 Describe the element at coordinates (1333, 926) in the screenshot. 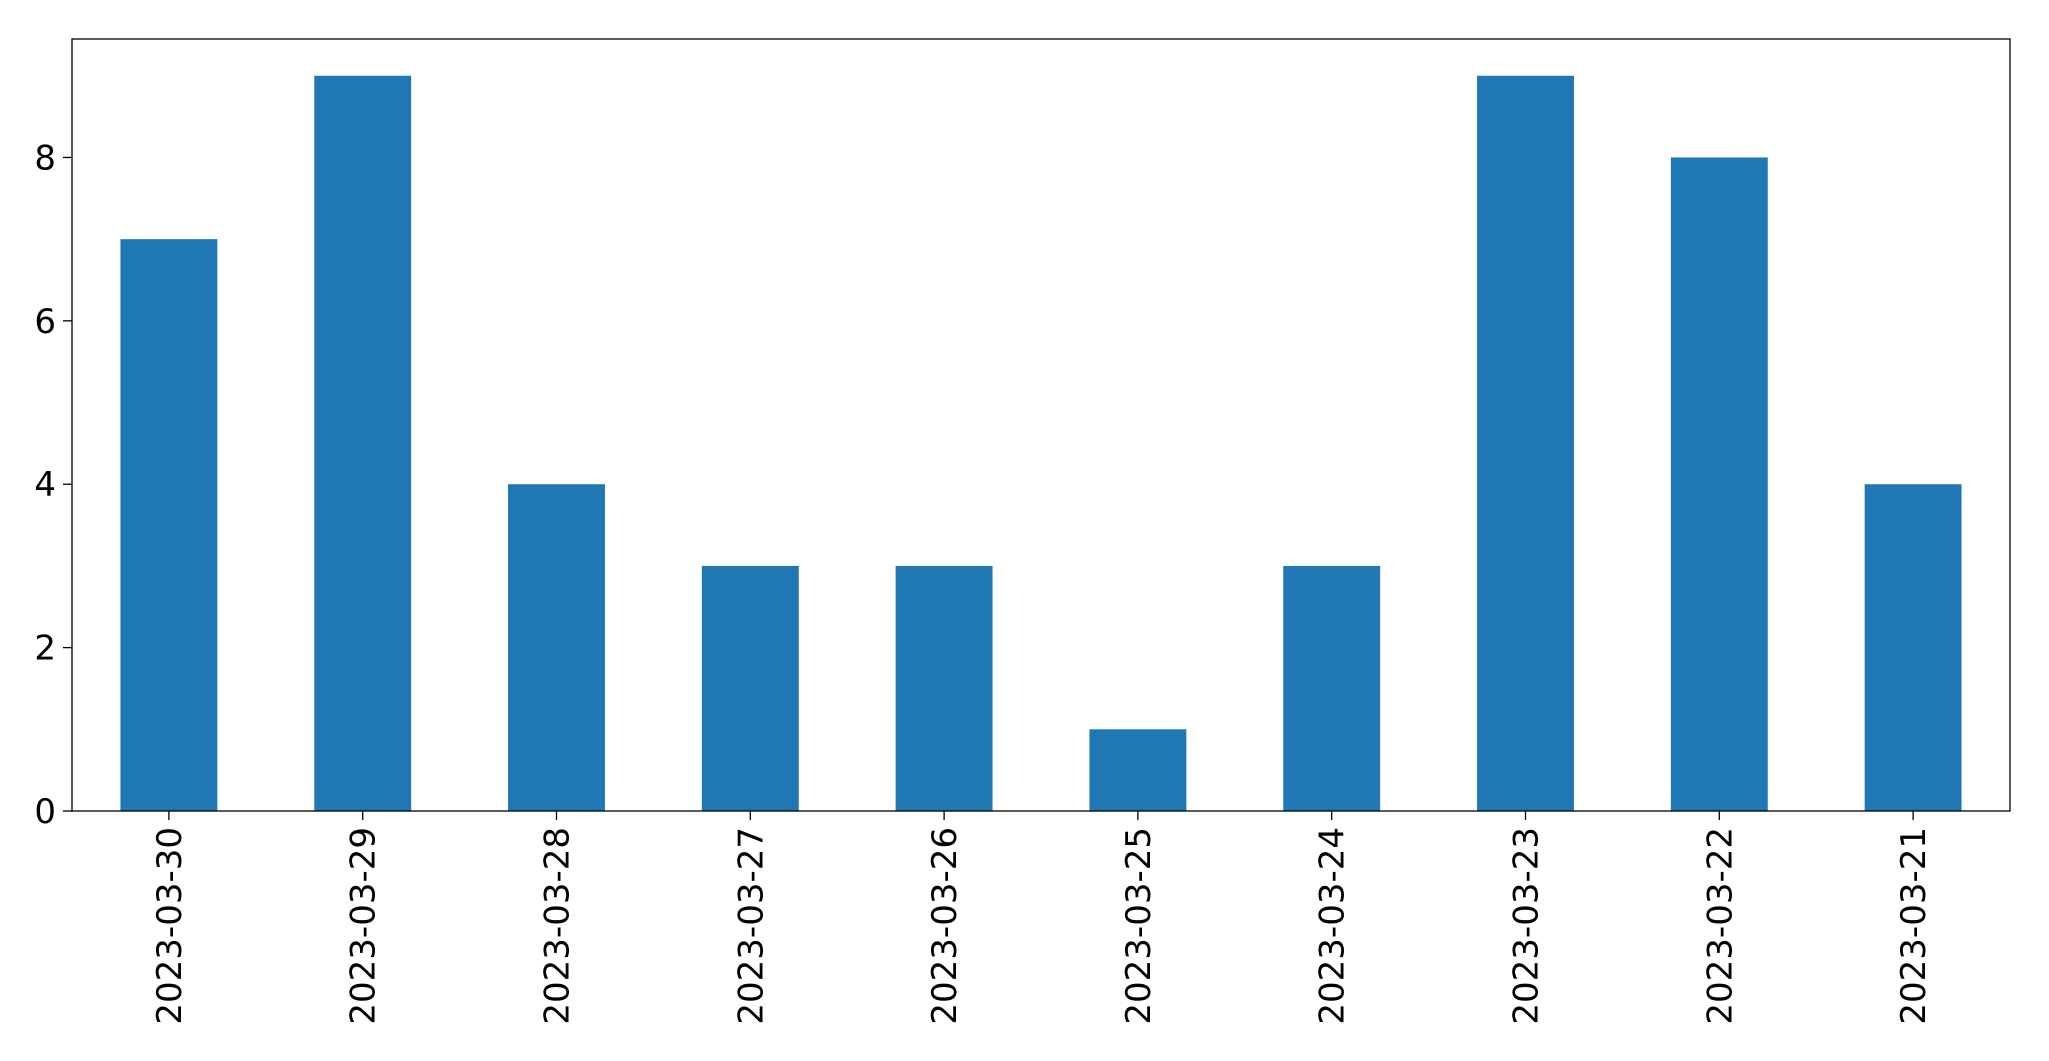

I see `x-tick-label: 2023-03-24` at that location.